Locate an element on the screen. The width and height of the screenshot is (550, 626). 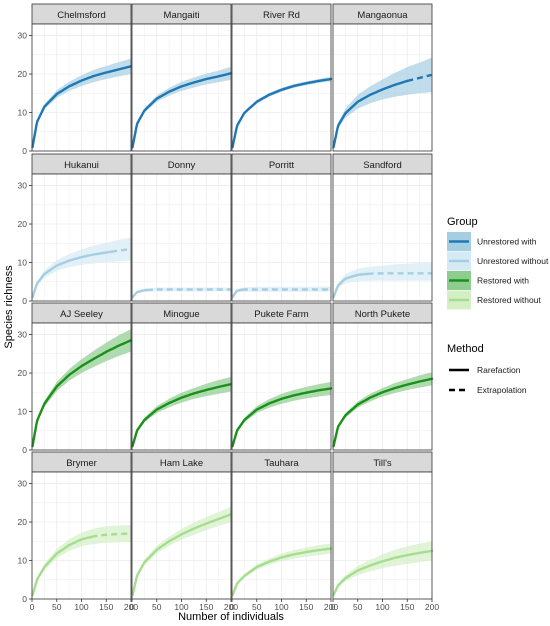
panel: Tauhara 0 50 100 150 200 is located at coordinates (284, 531).